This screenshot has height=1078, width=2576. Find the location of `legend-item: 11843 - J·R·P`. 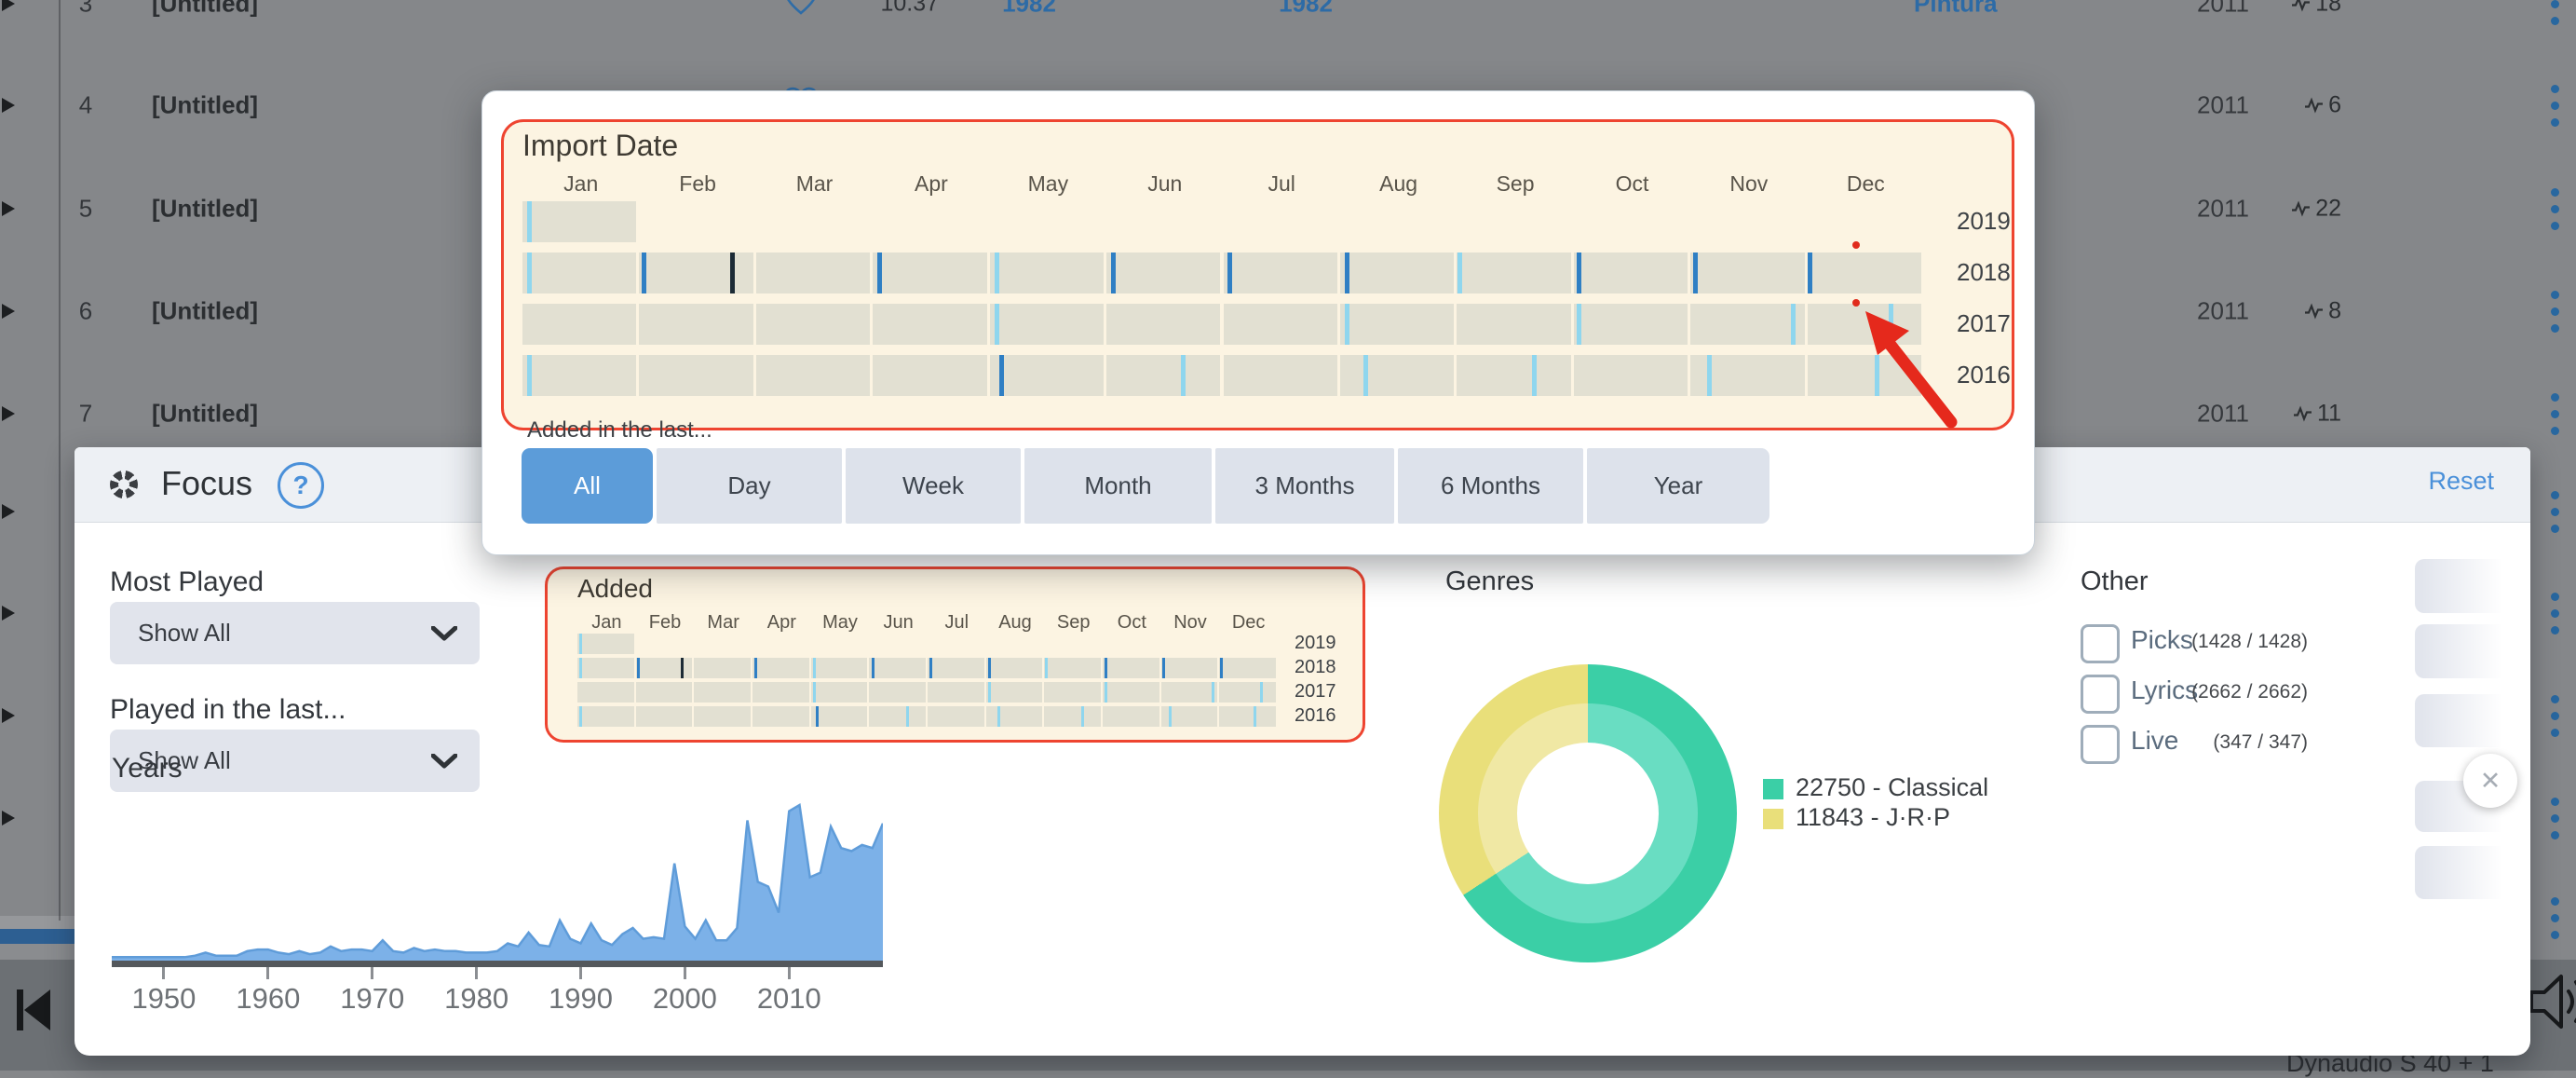

legend-item: 11843 - J·R·P is located at coordinates (1873, 817).